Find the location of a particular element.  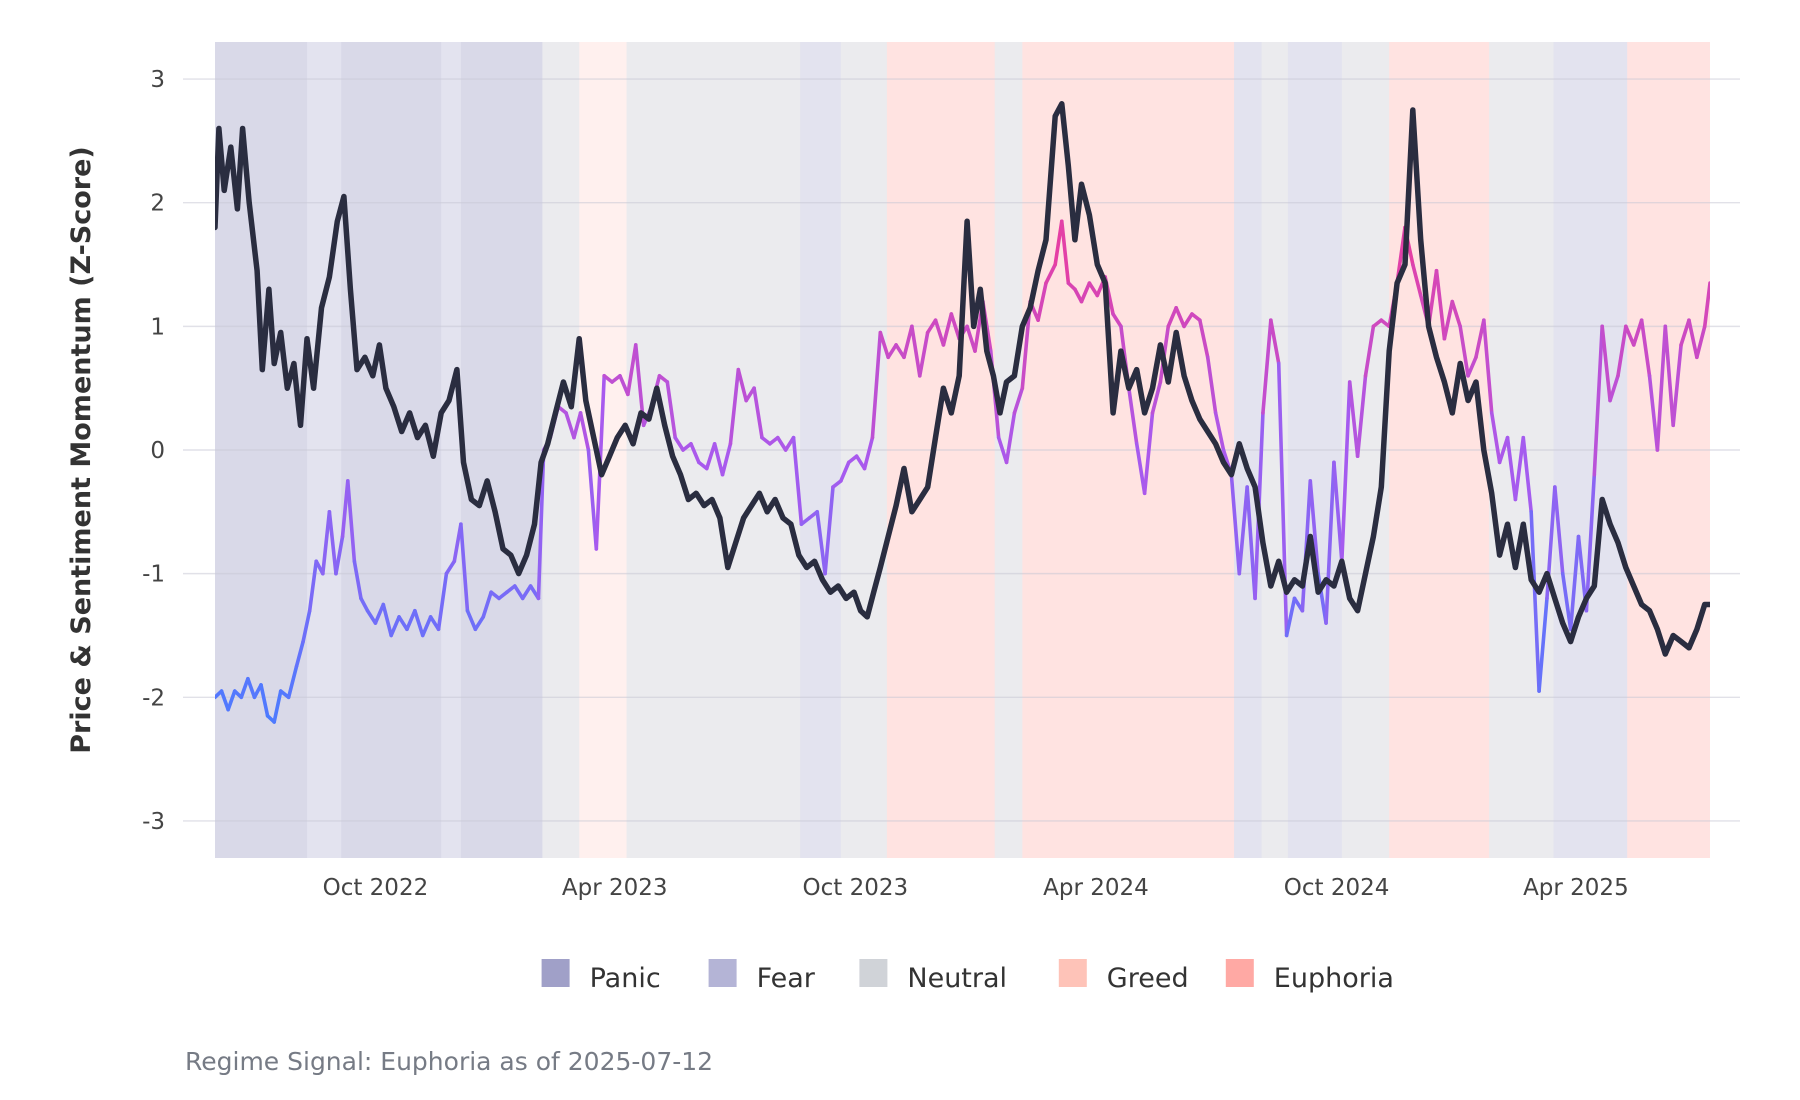

legend-item-euphoria: Euphoria is located at coordinates (1309, 976).